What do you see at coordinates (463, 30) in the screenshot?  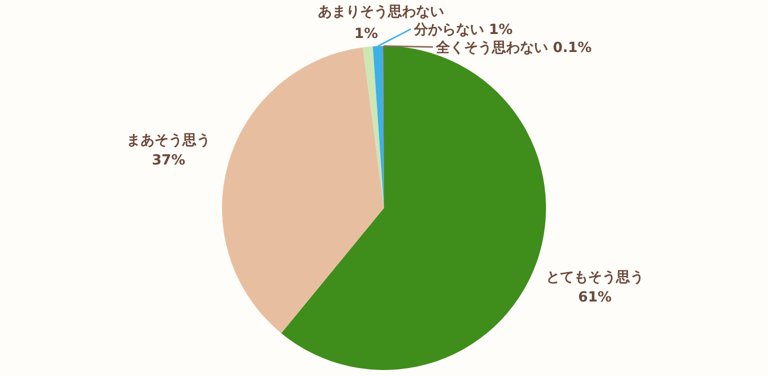 I see `slice-label: 分からない 1%` at bounding box center [463, 30].